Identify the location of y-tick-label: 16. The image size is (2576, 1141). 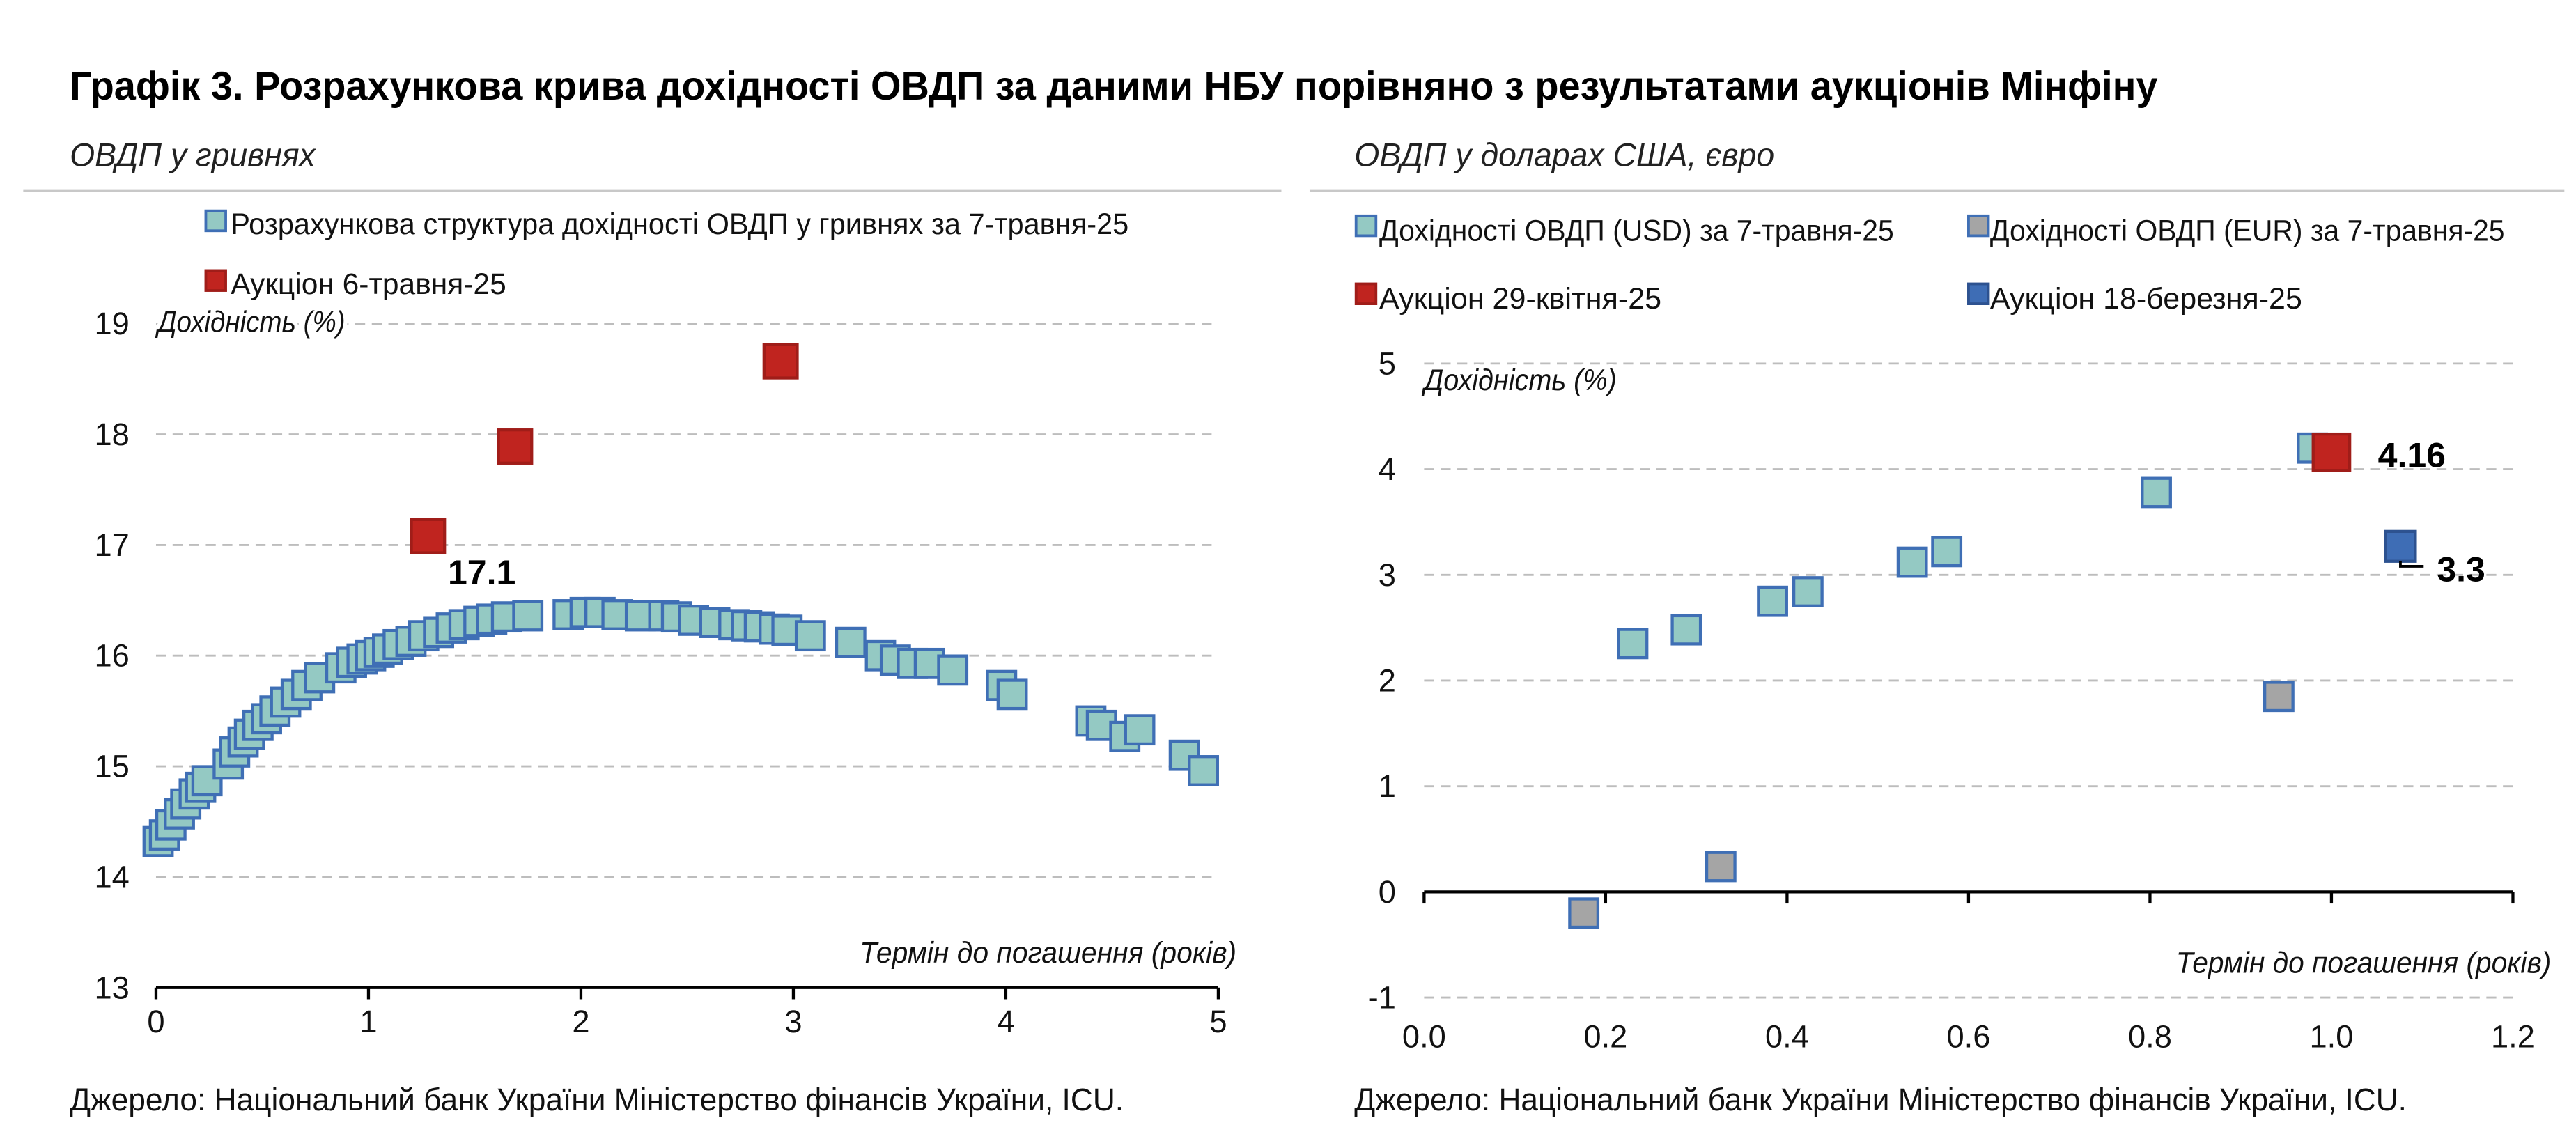
(111, 656).